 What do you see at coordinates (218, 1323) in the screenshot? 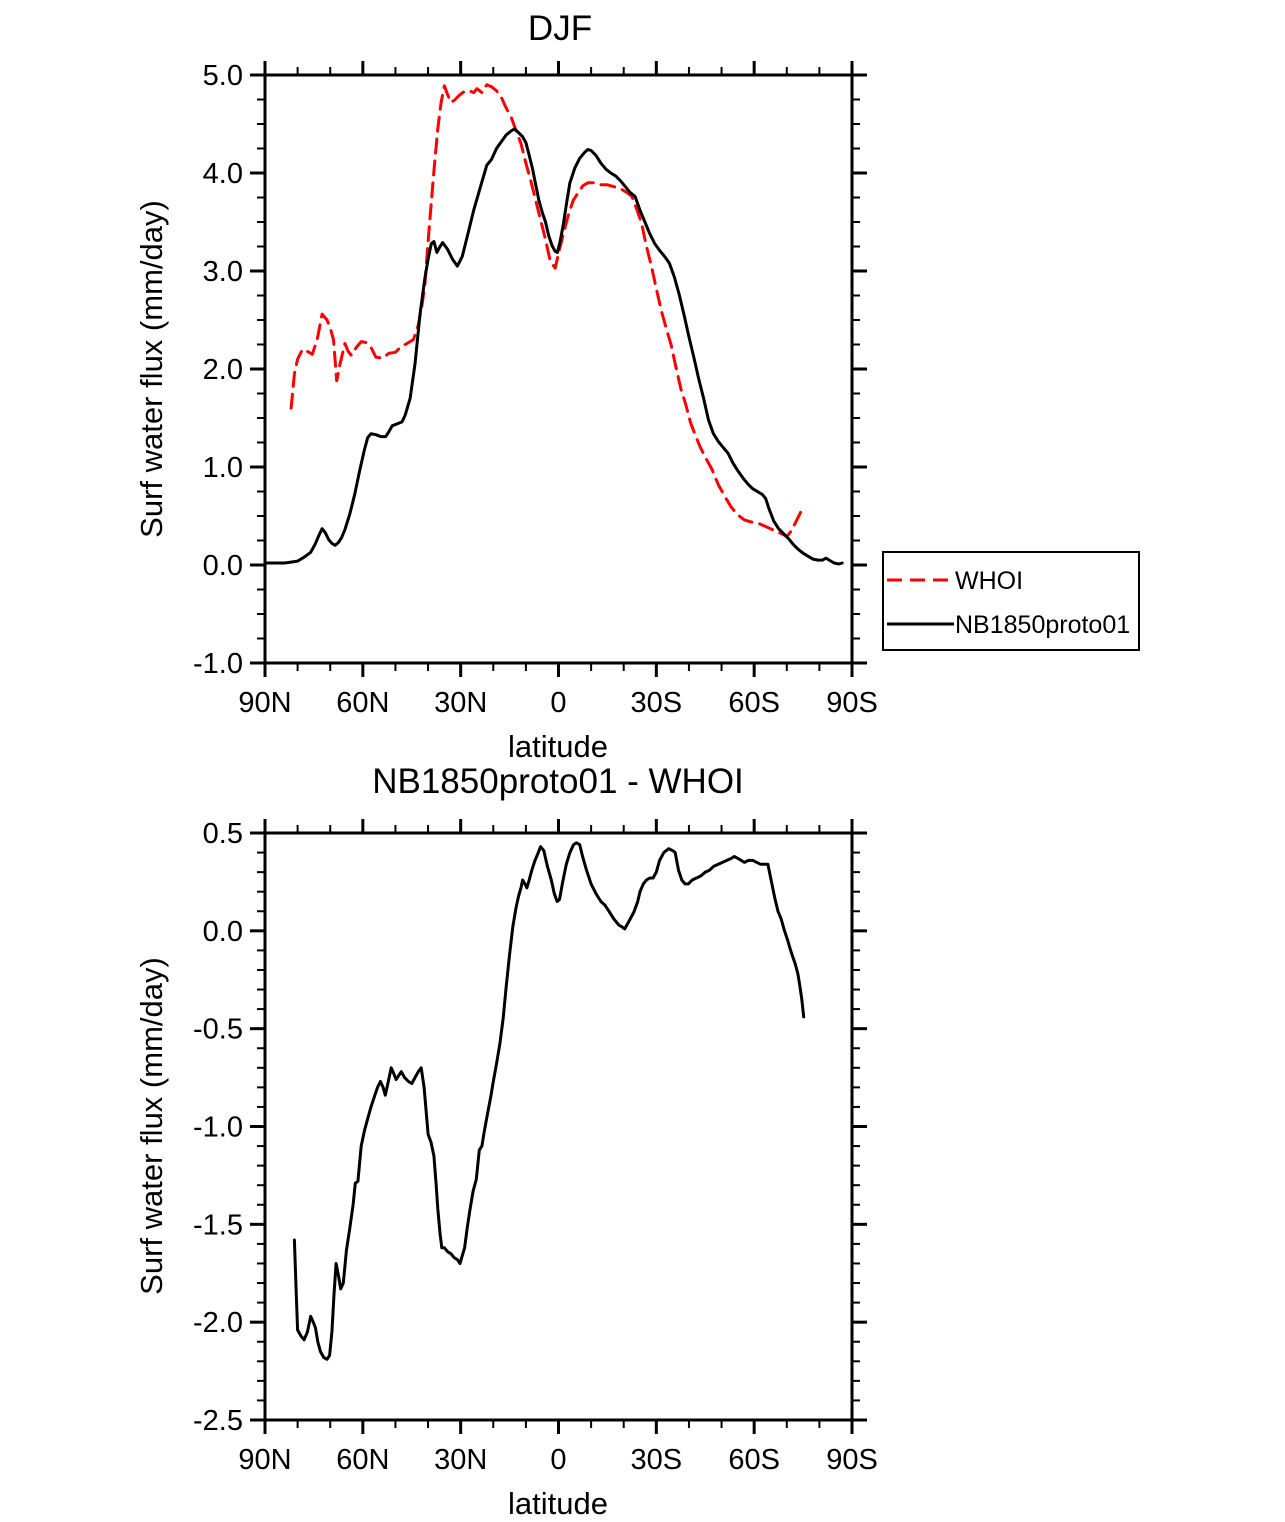
I see `y-tick-label: -2.0` at bounding box center [218, 1323].